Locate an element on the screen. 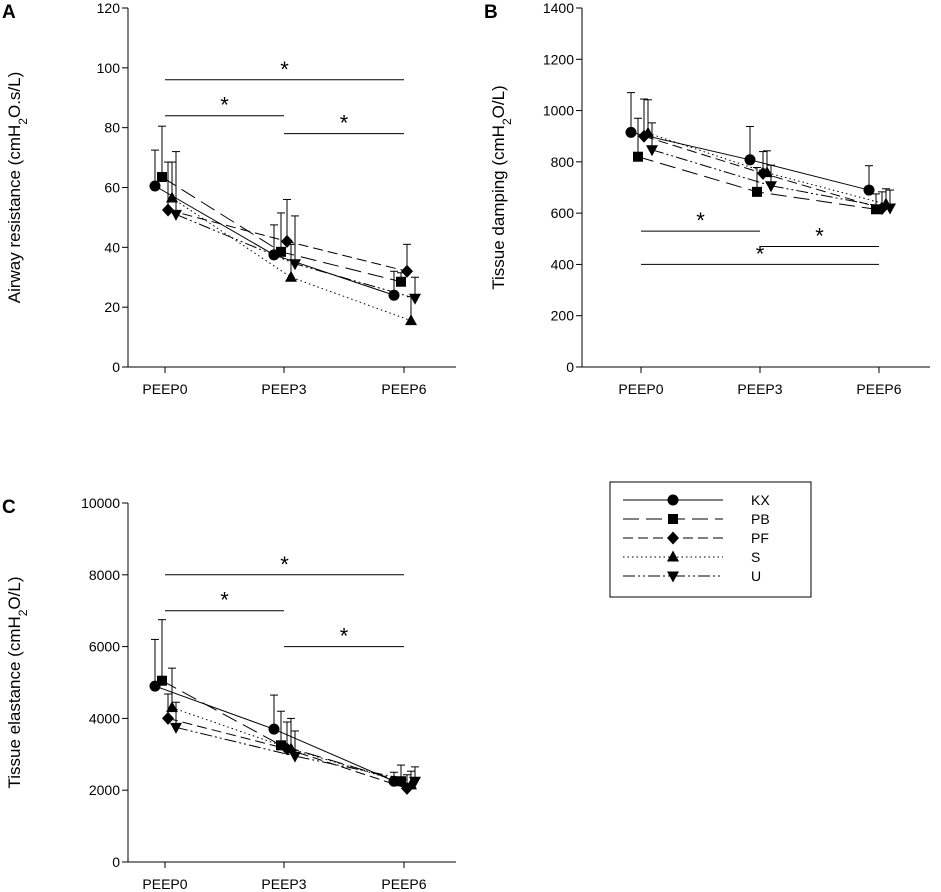  y-axis-title: Tissue elastance (cmH2O/L) is located at coordinates (17, 682).